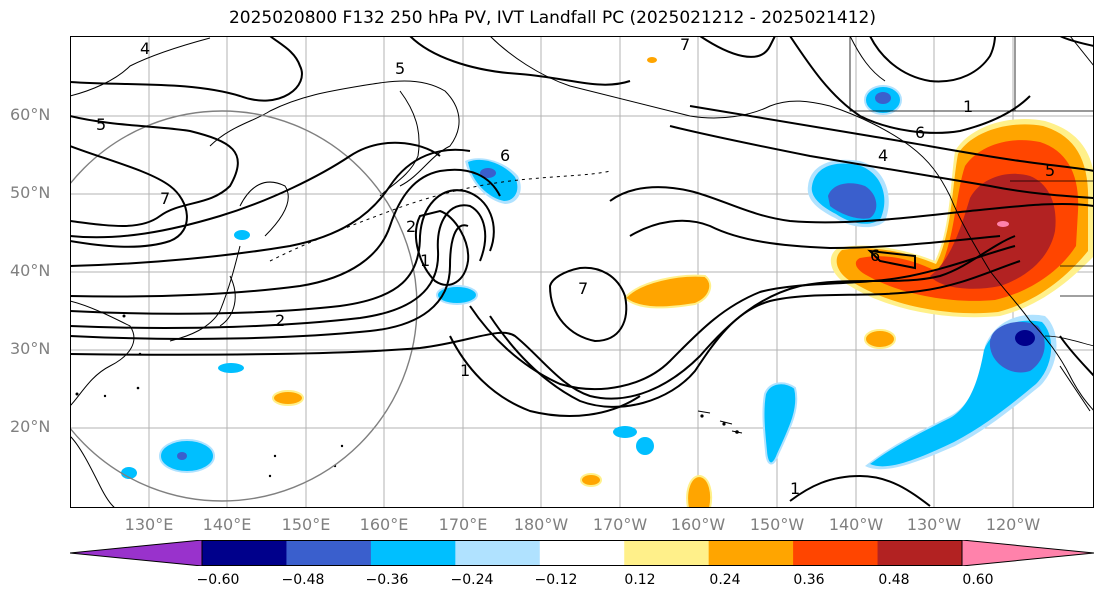 Image resolution: width=1105 pixels, height=601 pixels. I want to click on lon-label: 160°E, so click(384, 524).